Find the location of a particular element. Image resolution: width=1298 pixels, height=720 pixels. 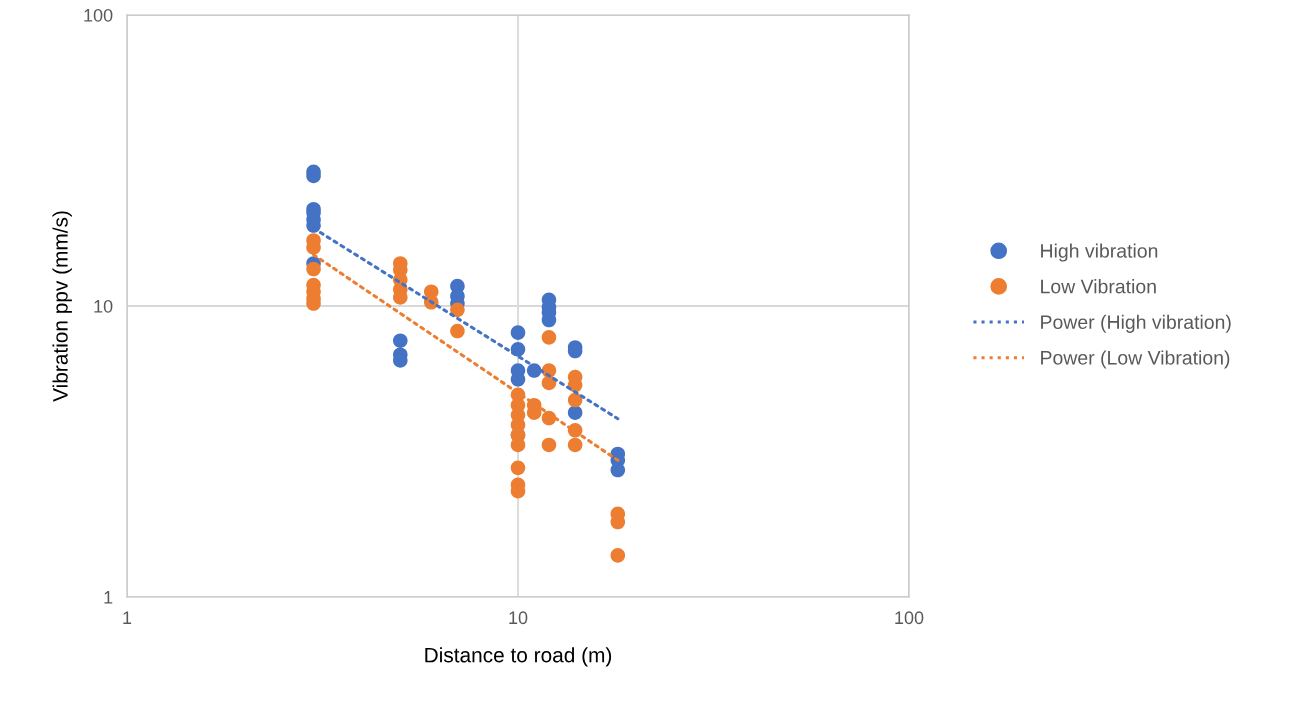

x-axis-title: Distance to road (m) is located at coordinates (518, 657).